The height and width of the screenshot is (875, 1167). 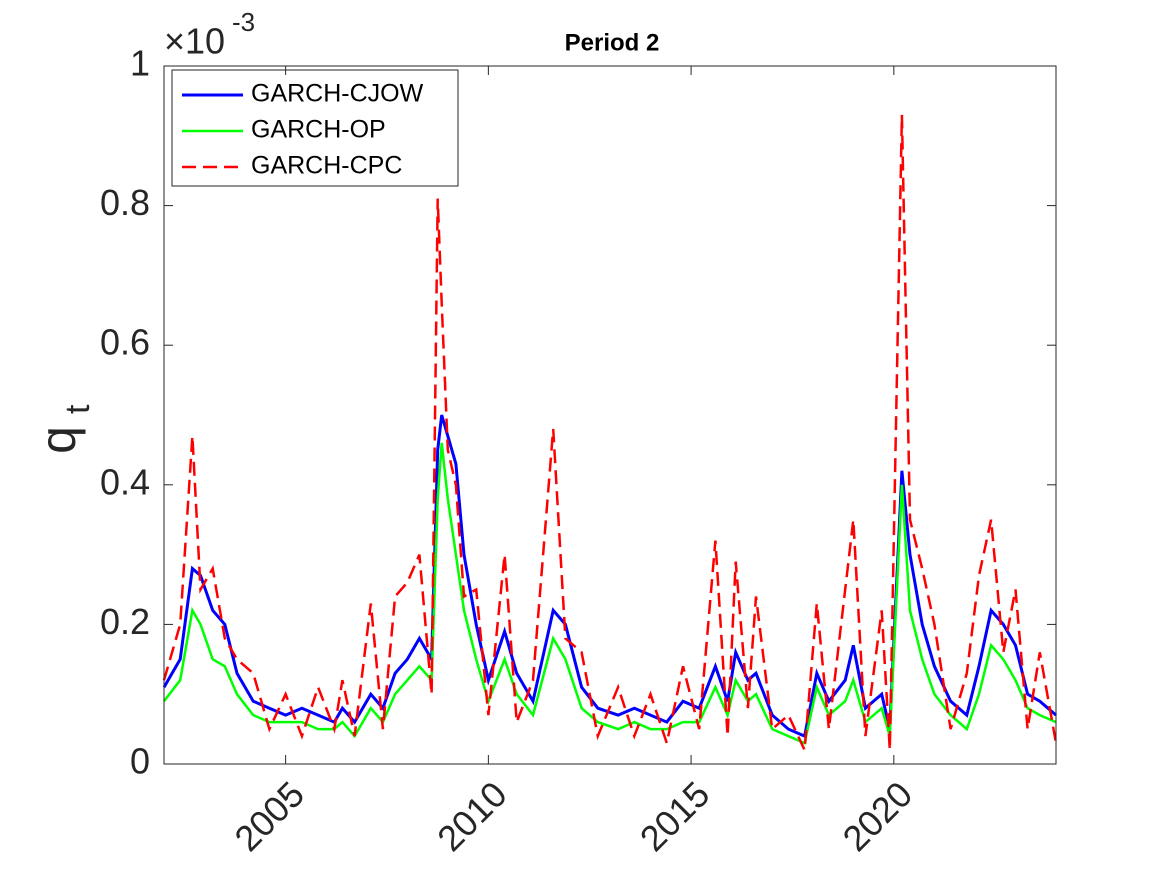 What do you see at coordinates (472, 816) in the screenshot?
I see `x-tick-label: 2010` at bounding box center [472, 816].